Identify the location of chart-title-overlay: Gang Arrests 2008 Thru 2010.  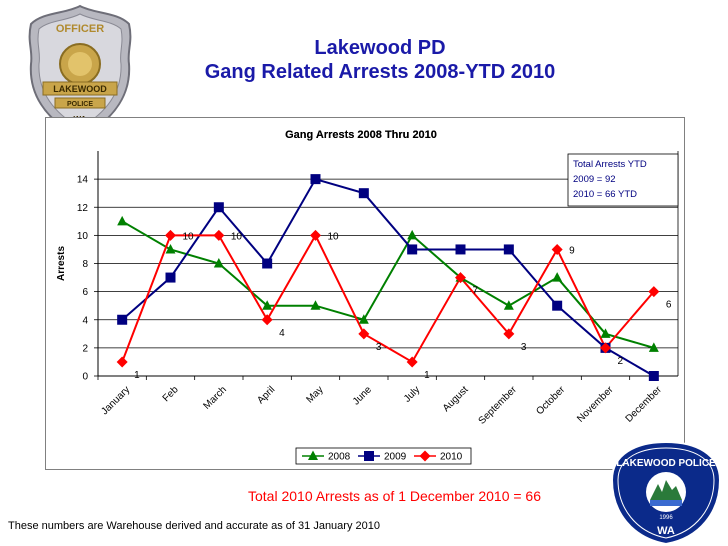
(361, 135).